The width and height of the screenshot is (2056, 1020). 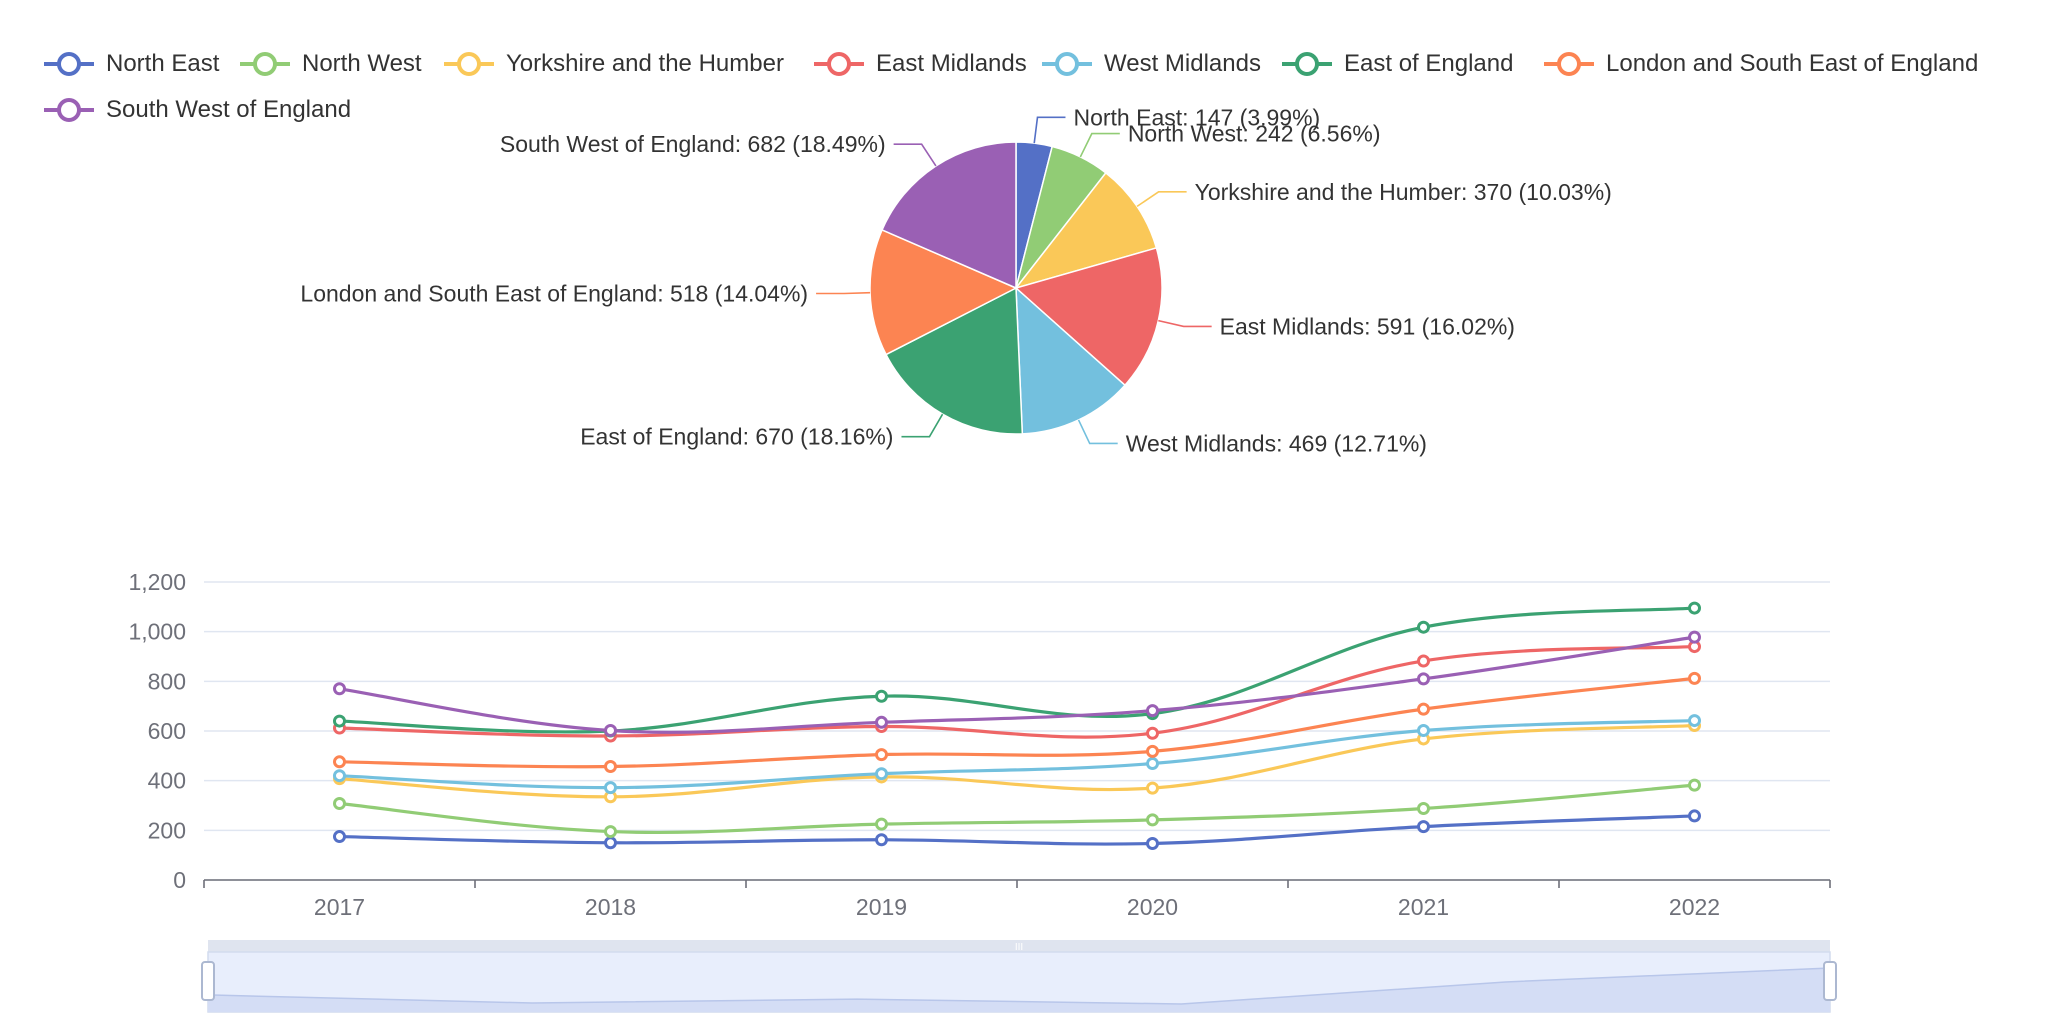 I want to click on series-north-west, so click(x=1017, y=808).